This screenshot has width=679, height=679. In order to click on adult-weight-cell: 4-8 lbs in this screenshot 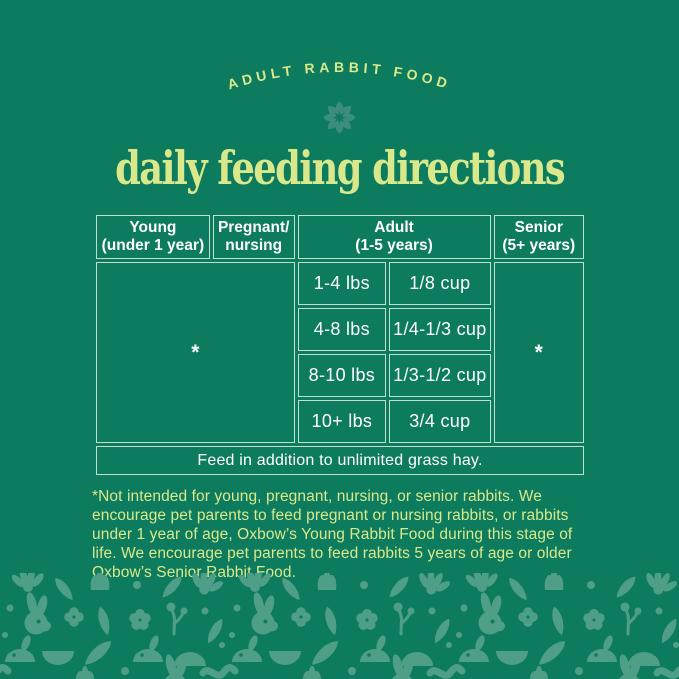, I will do `click(342, 329)`.